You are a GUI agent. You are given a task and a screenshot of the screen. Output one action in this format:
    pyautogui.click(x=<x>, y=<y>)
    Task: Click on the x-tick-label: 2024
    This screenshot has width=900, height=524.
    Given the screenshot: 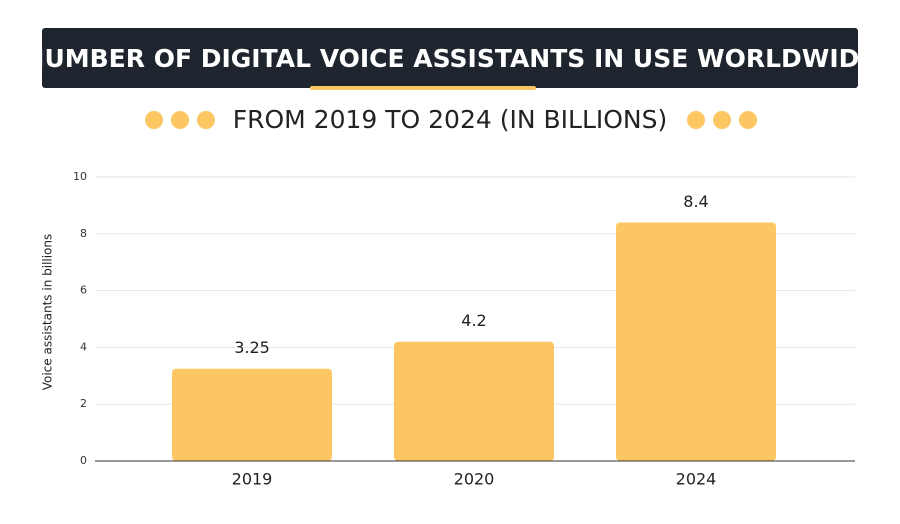 What is the action you would take?
    pyautogui.click(x=696, y=479)
    